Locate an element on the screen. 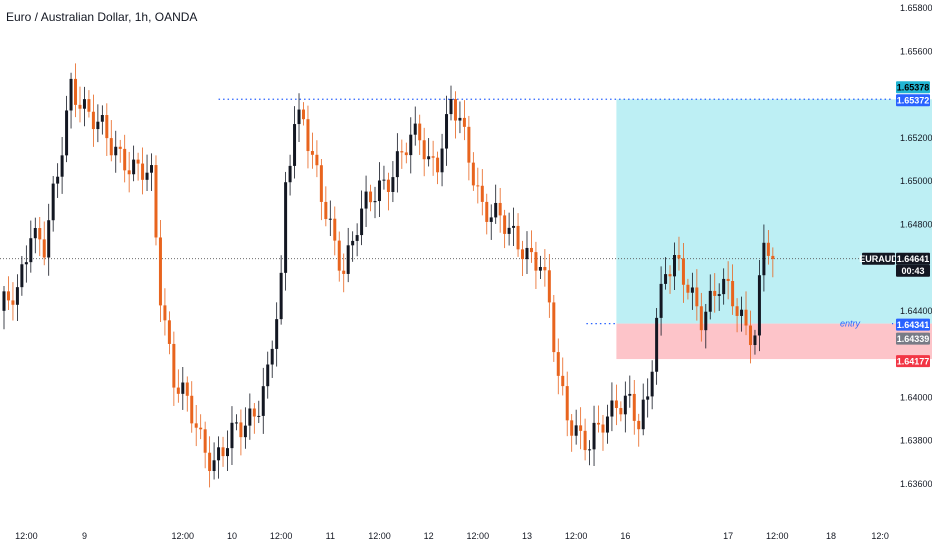  target-zone is located at coordinates (774, 211).